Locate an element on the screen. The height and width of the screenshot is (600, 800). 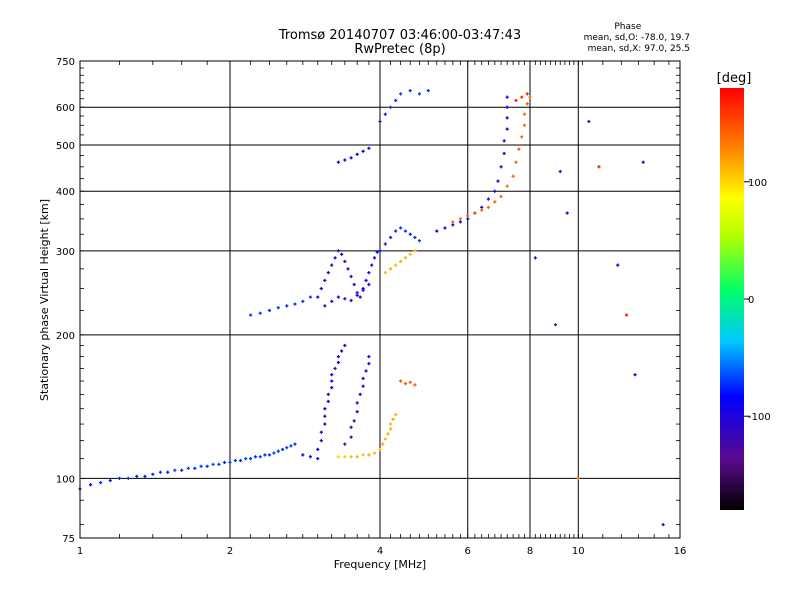
y-axis-label: Stationary phase Virtual Height [km] is located at coordinates (44, 300).